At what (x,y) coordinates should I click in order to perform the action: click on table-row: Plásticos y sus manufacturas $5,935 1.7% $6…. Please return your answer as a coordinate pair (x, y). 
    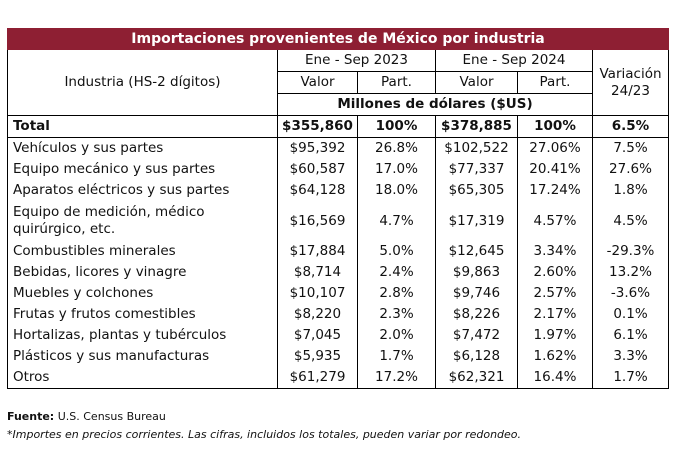
    Looking at the image, I should click on (338, 356).